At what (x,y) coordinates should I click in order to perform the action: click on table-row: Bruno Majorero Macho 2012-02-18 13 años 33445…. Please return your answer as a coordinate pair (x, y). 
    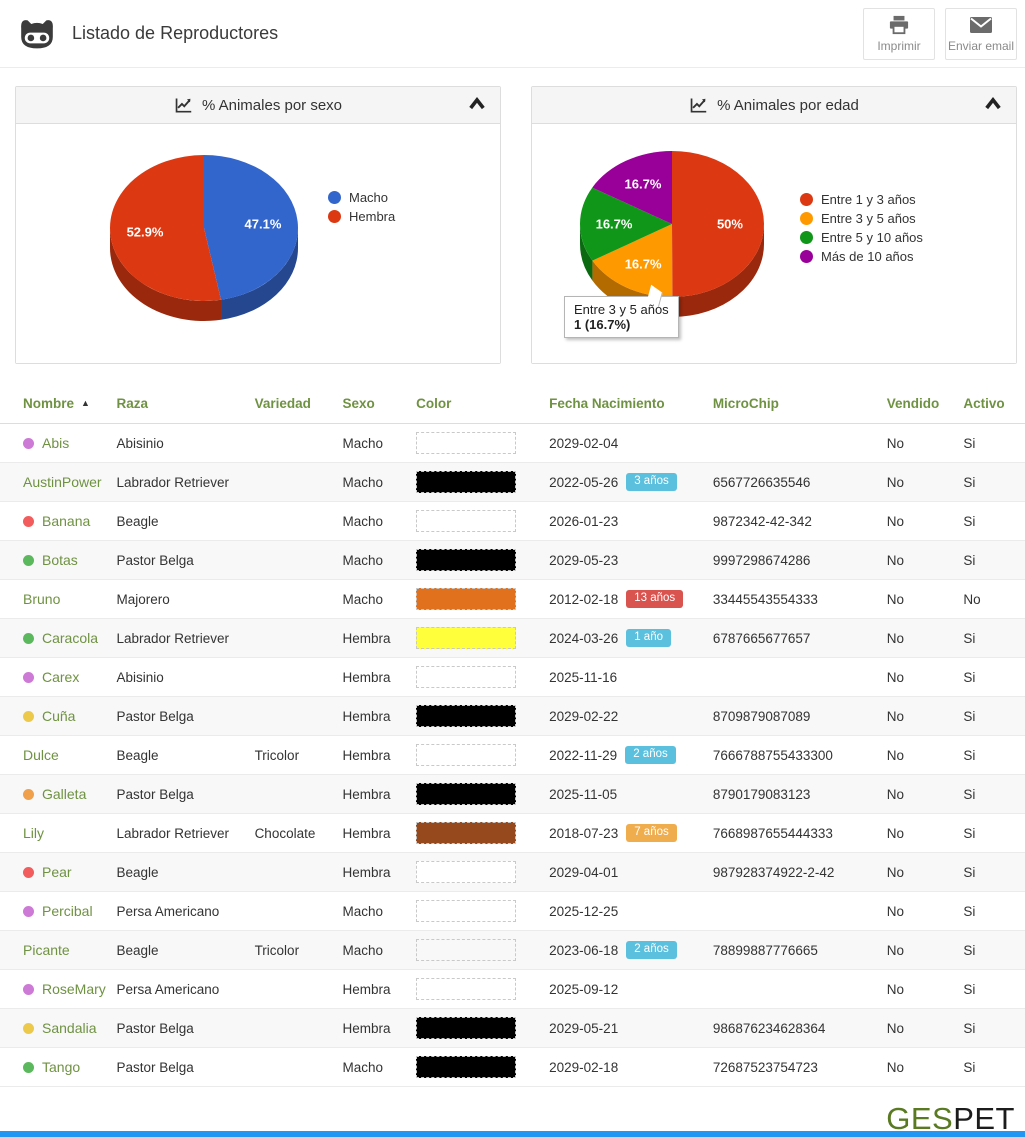
    Looking at the image, I should click on (512, 599).